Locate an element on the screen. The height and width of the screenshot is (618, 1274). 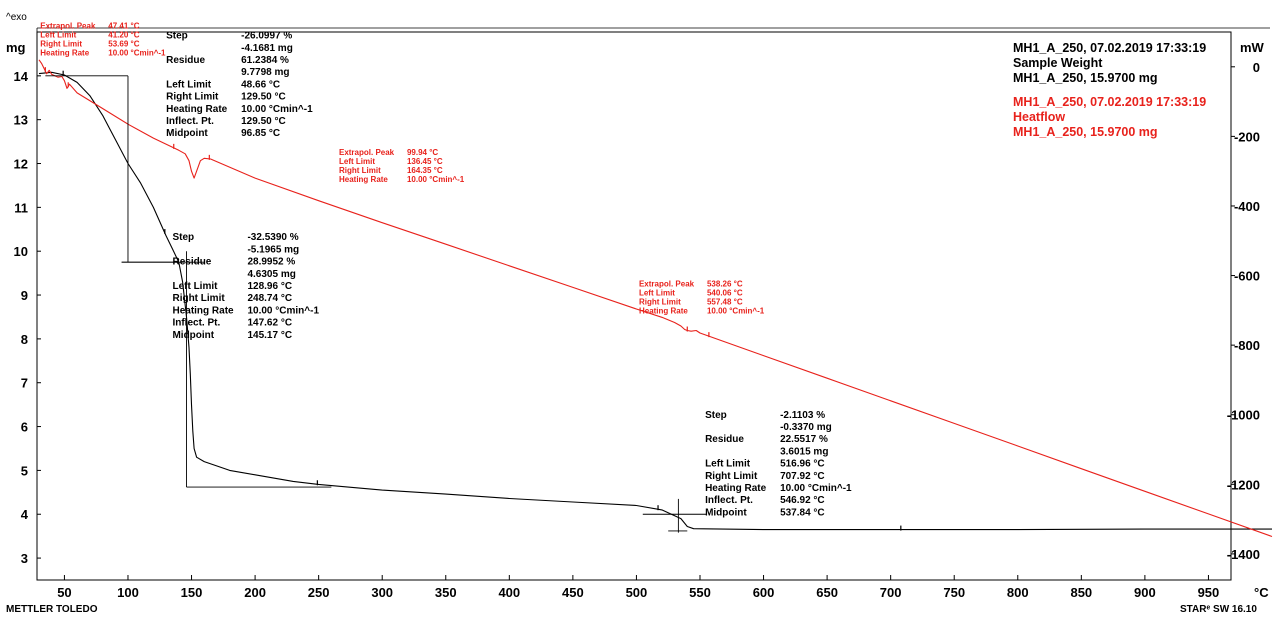
y-left-tick-label: 3 is located at coordinates (24, 558).